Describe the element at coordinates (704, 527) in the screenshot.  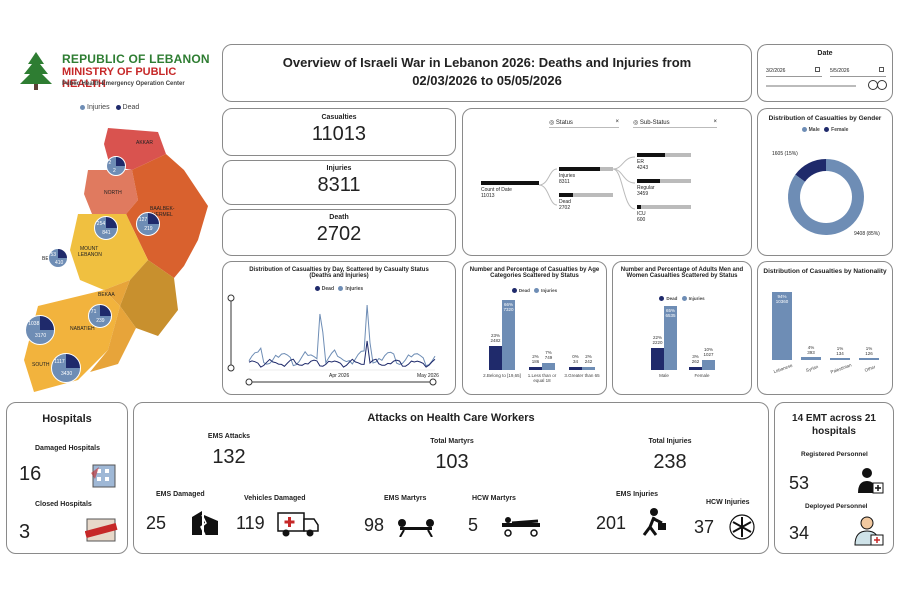
I see `hcw-injuries-value: 37` at that location.